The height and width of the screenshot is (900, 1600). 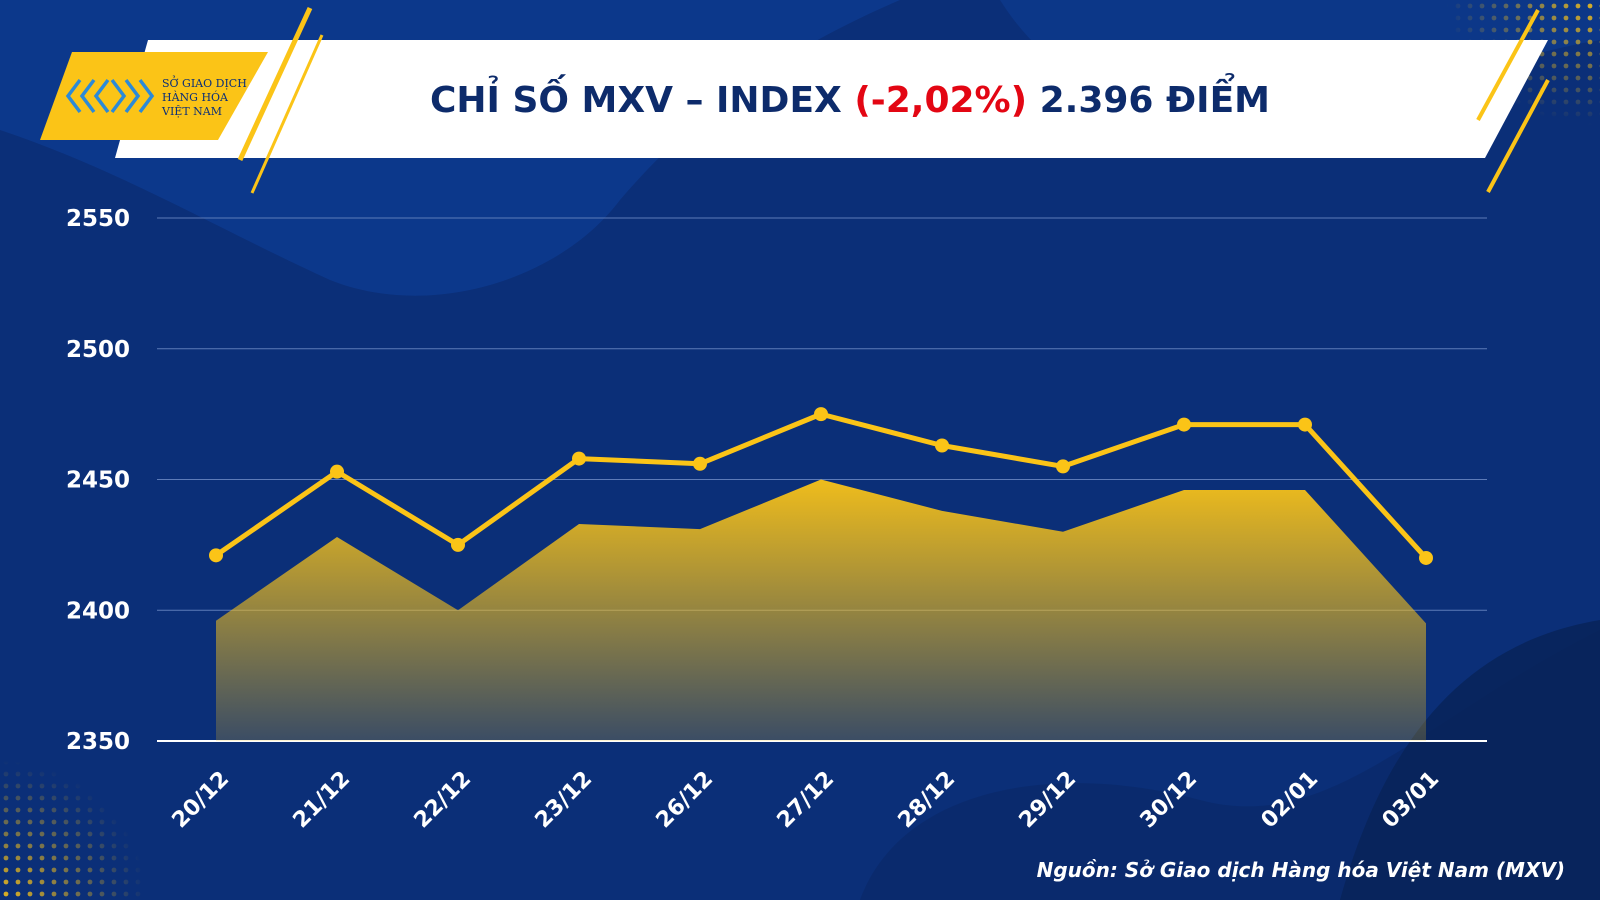 I want to click on y-axis-ticks: 2350 2400 2450 2500 2550, so click(x=98, y=480).